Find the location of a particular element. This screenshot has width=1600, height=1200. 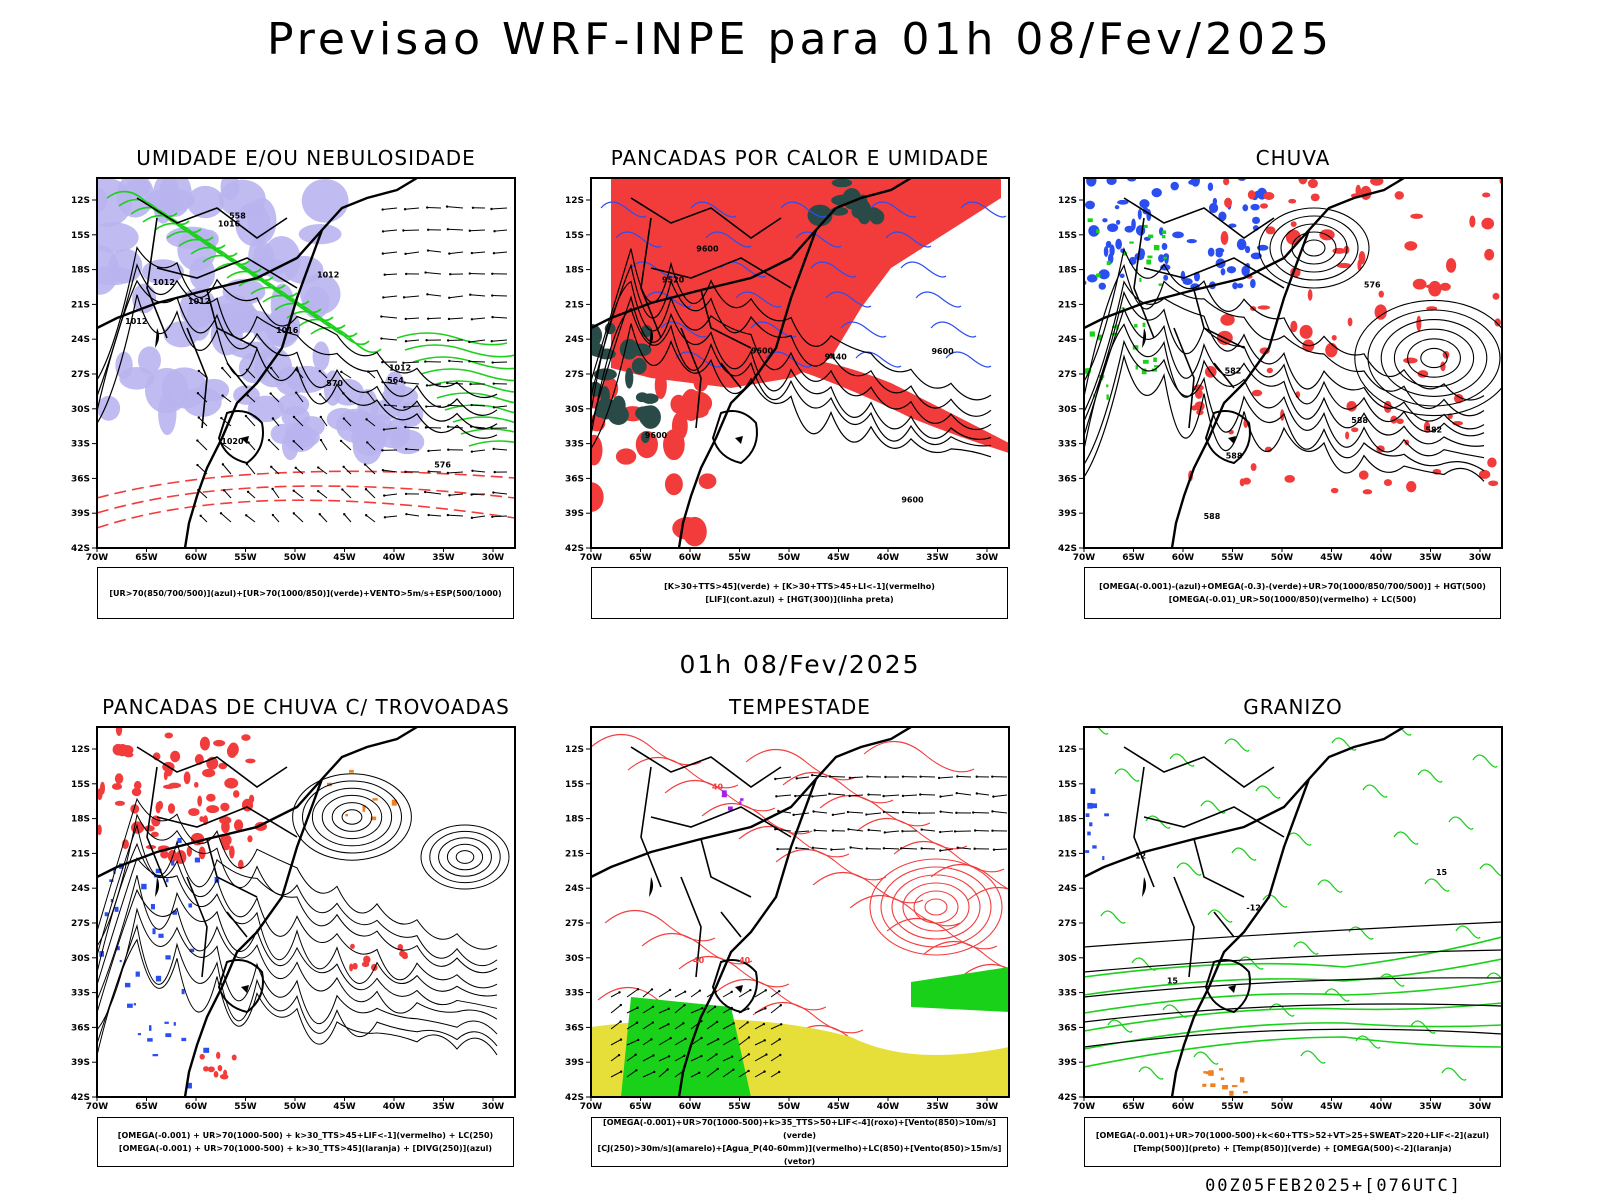

omega-area-blue is located at coordinates (1101, 274).